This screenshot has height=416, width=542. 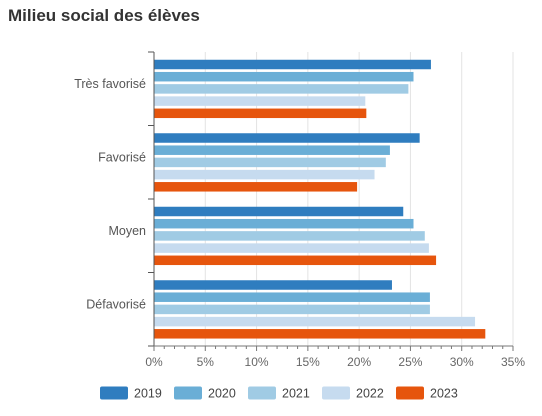 I want to click on legend-item-2021: 2021, so click(x=279, y=393).